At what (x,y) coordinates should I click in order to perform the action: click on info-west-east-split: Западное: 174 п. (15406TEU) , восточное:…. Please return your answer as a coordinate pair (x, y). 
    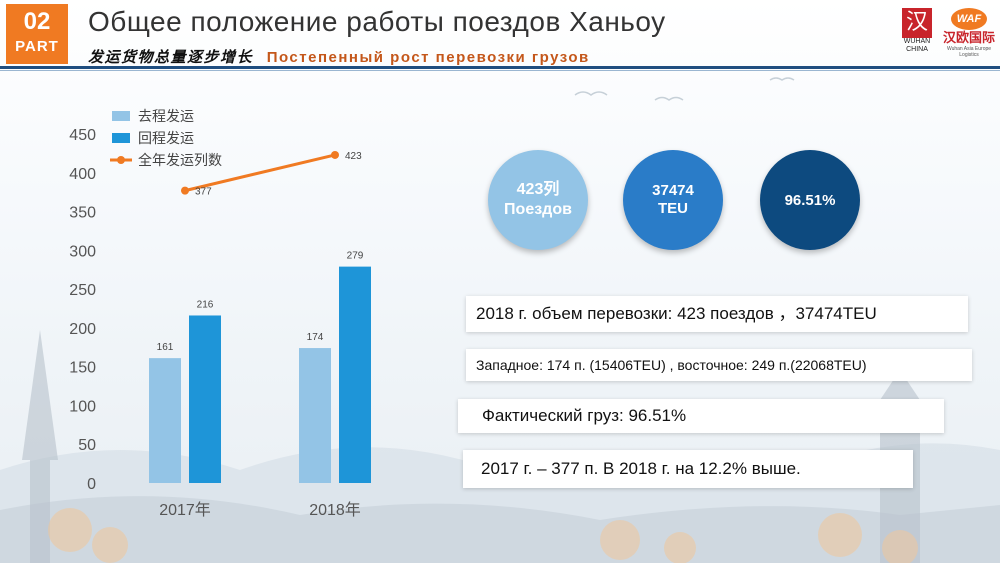
    Looking at the image, I should click on (719, 365).